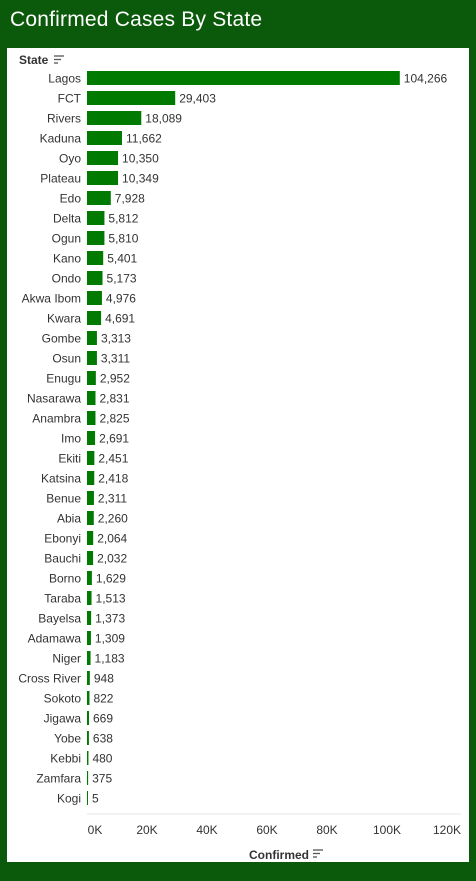 This screenshot has height=881, width=476. What do you see at coordinates (64, 119) in the screenshot?
I see `category-label: Rivers` at bounding box center [64, 119].